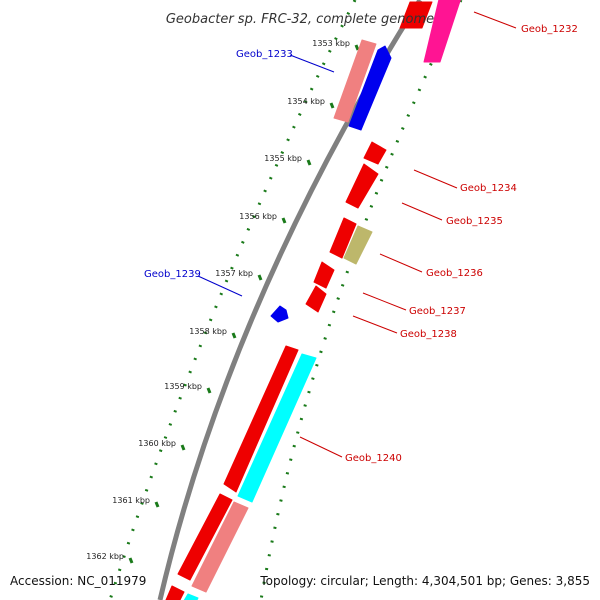  I want to click on gene-label-geob-1232: Geob_1232, so click(549, 29).